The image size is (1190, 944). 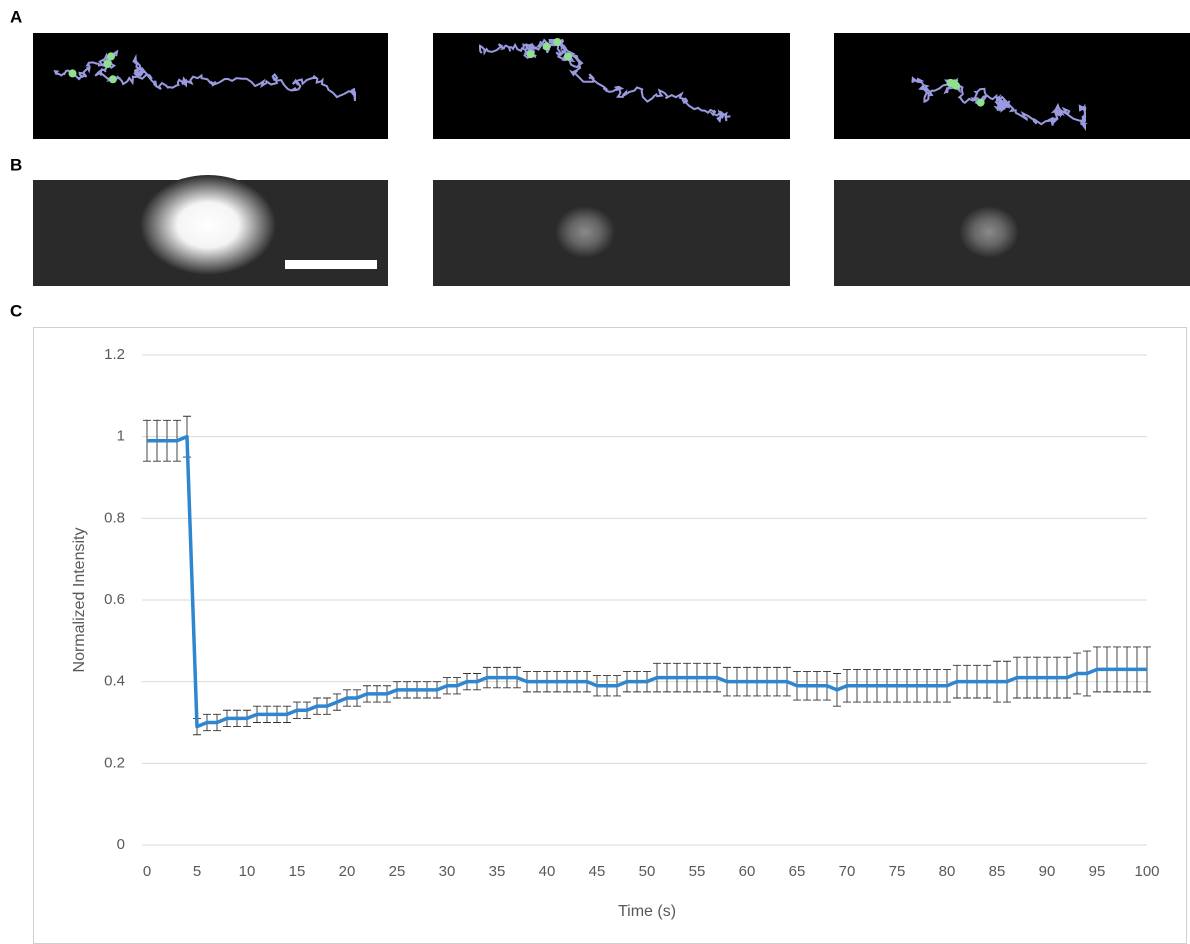 I want to click on x-tick-label: 40, so click(x=547, y=871).